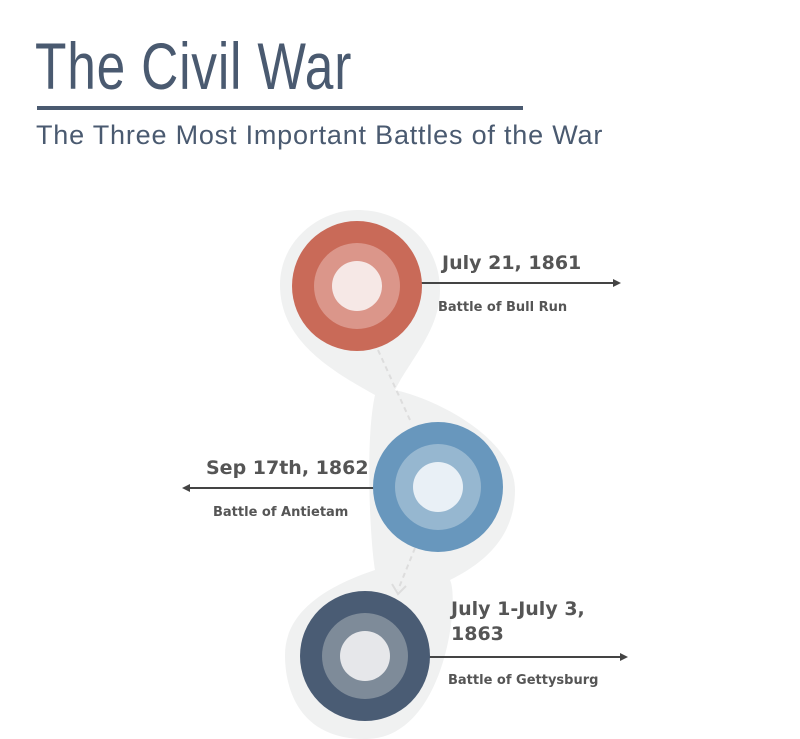 This screenshot has height=739, width=800. What do you see at coordinates (503, 307) in the screenshot?
I see `event-name: Battle of Bull Run` at bounding box center [503, 307].